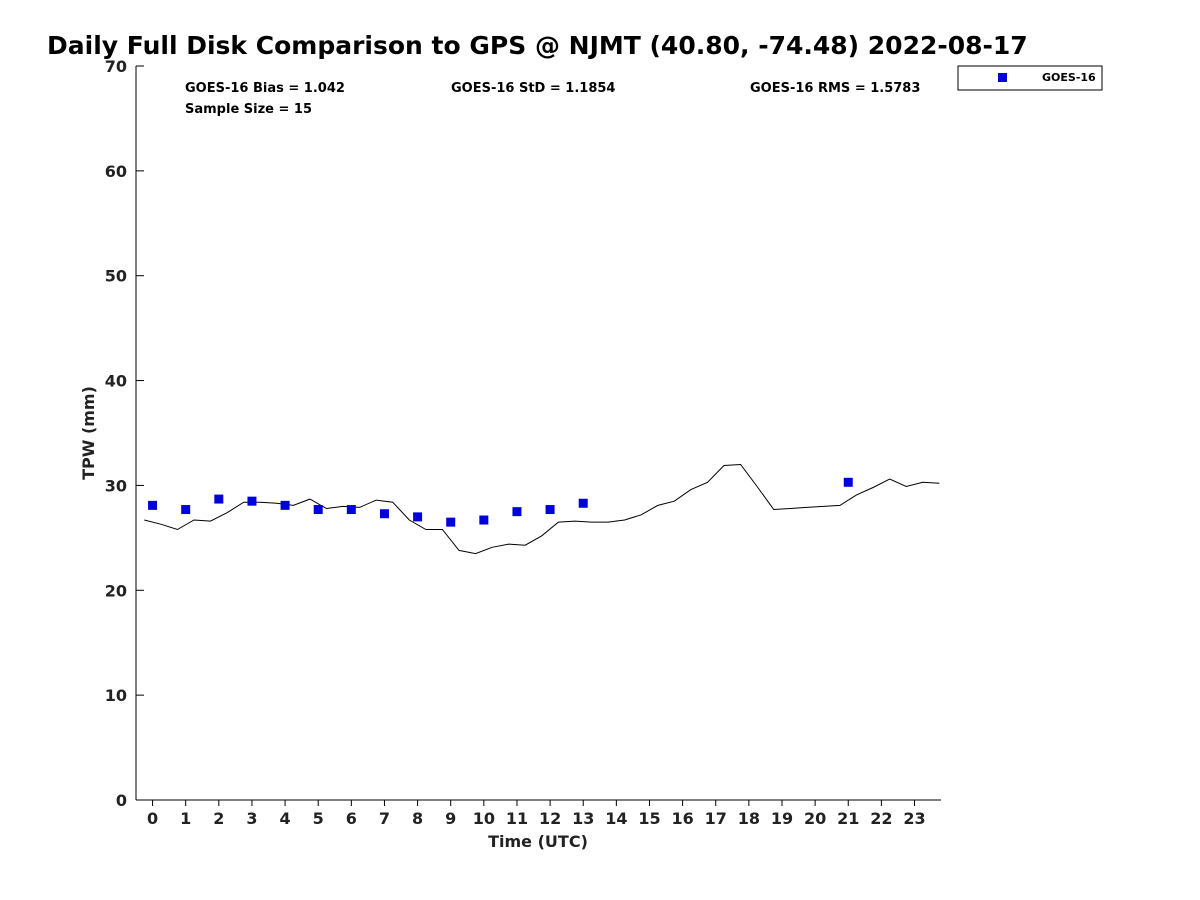 The width and height of the screenshot is (1200, 900). What do you see at coordinates (218, 818) in the screenshot?
I see `x-tick-label: 2` at bounding box center [218, 818].